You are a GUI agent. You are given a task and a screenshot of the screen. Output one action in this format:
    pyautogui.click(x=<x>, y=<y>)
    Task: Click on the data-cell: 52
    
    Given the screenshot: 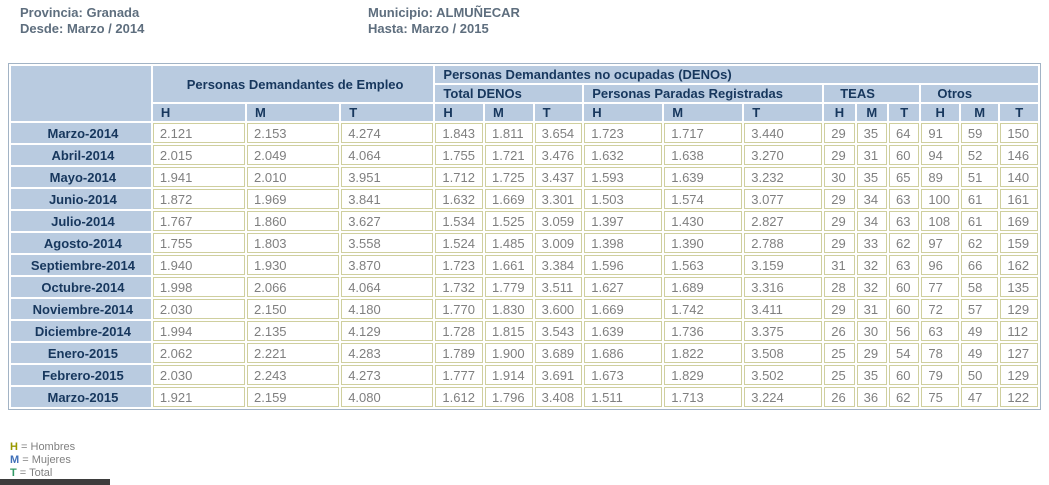 What is the action you would take?
    pyautogui.click(x=979, y=155)
    